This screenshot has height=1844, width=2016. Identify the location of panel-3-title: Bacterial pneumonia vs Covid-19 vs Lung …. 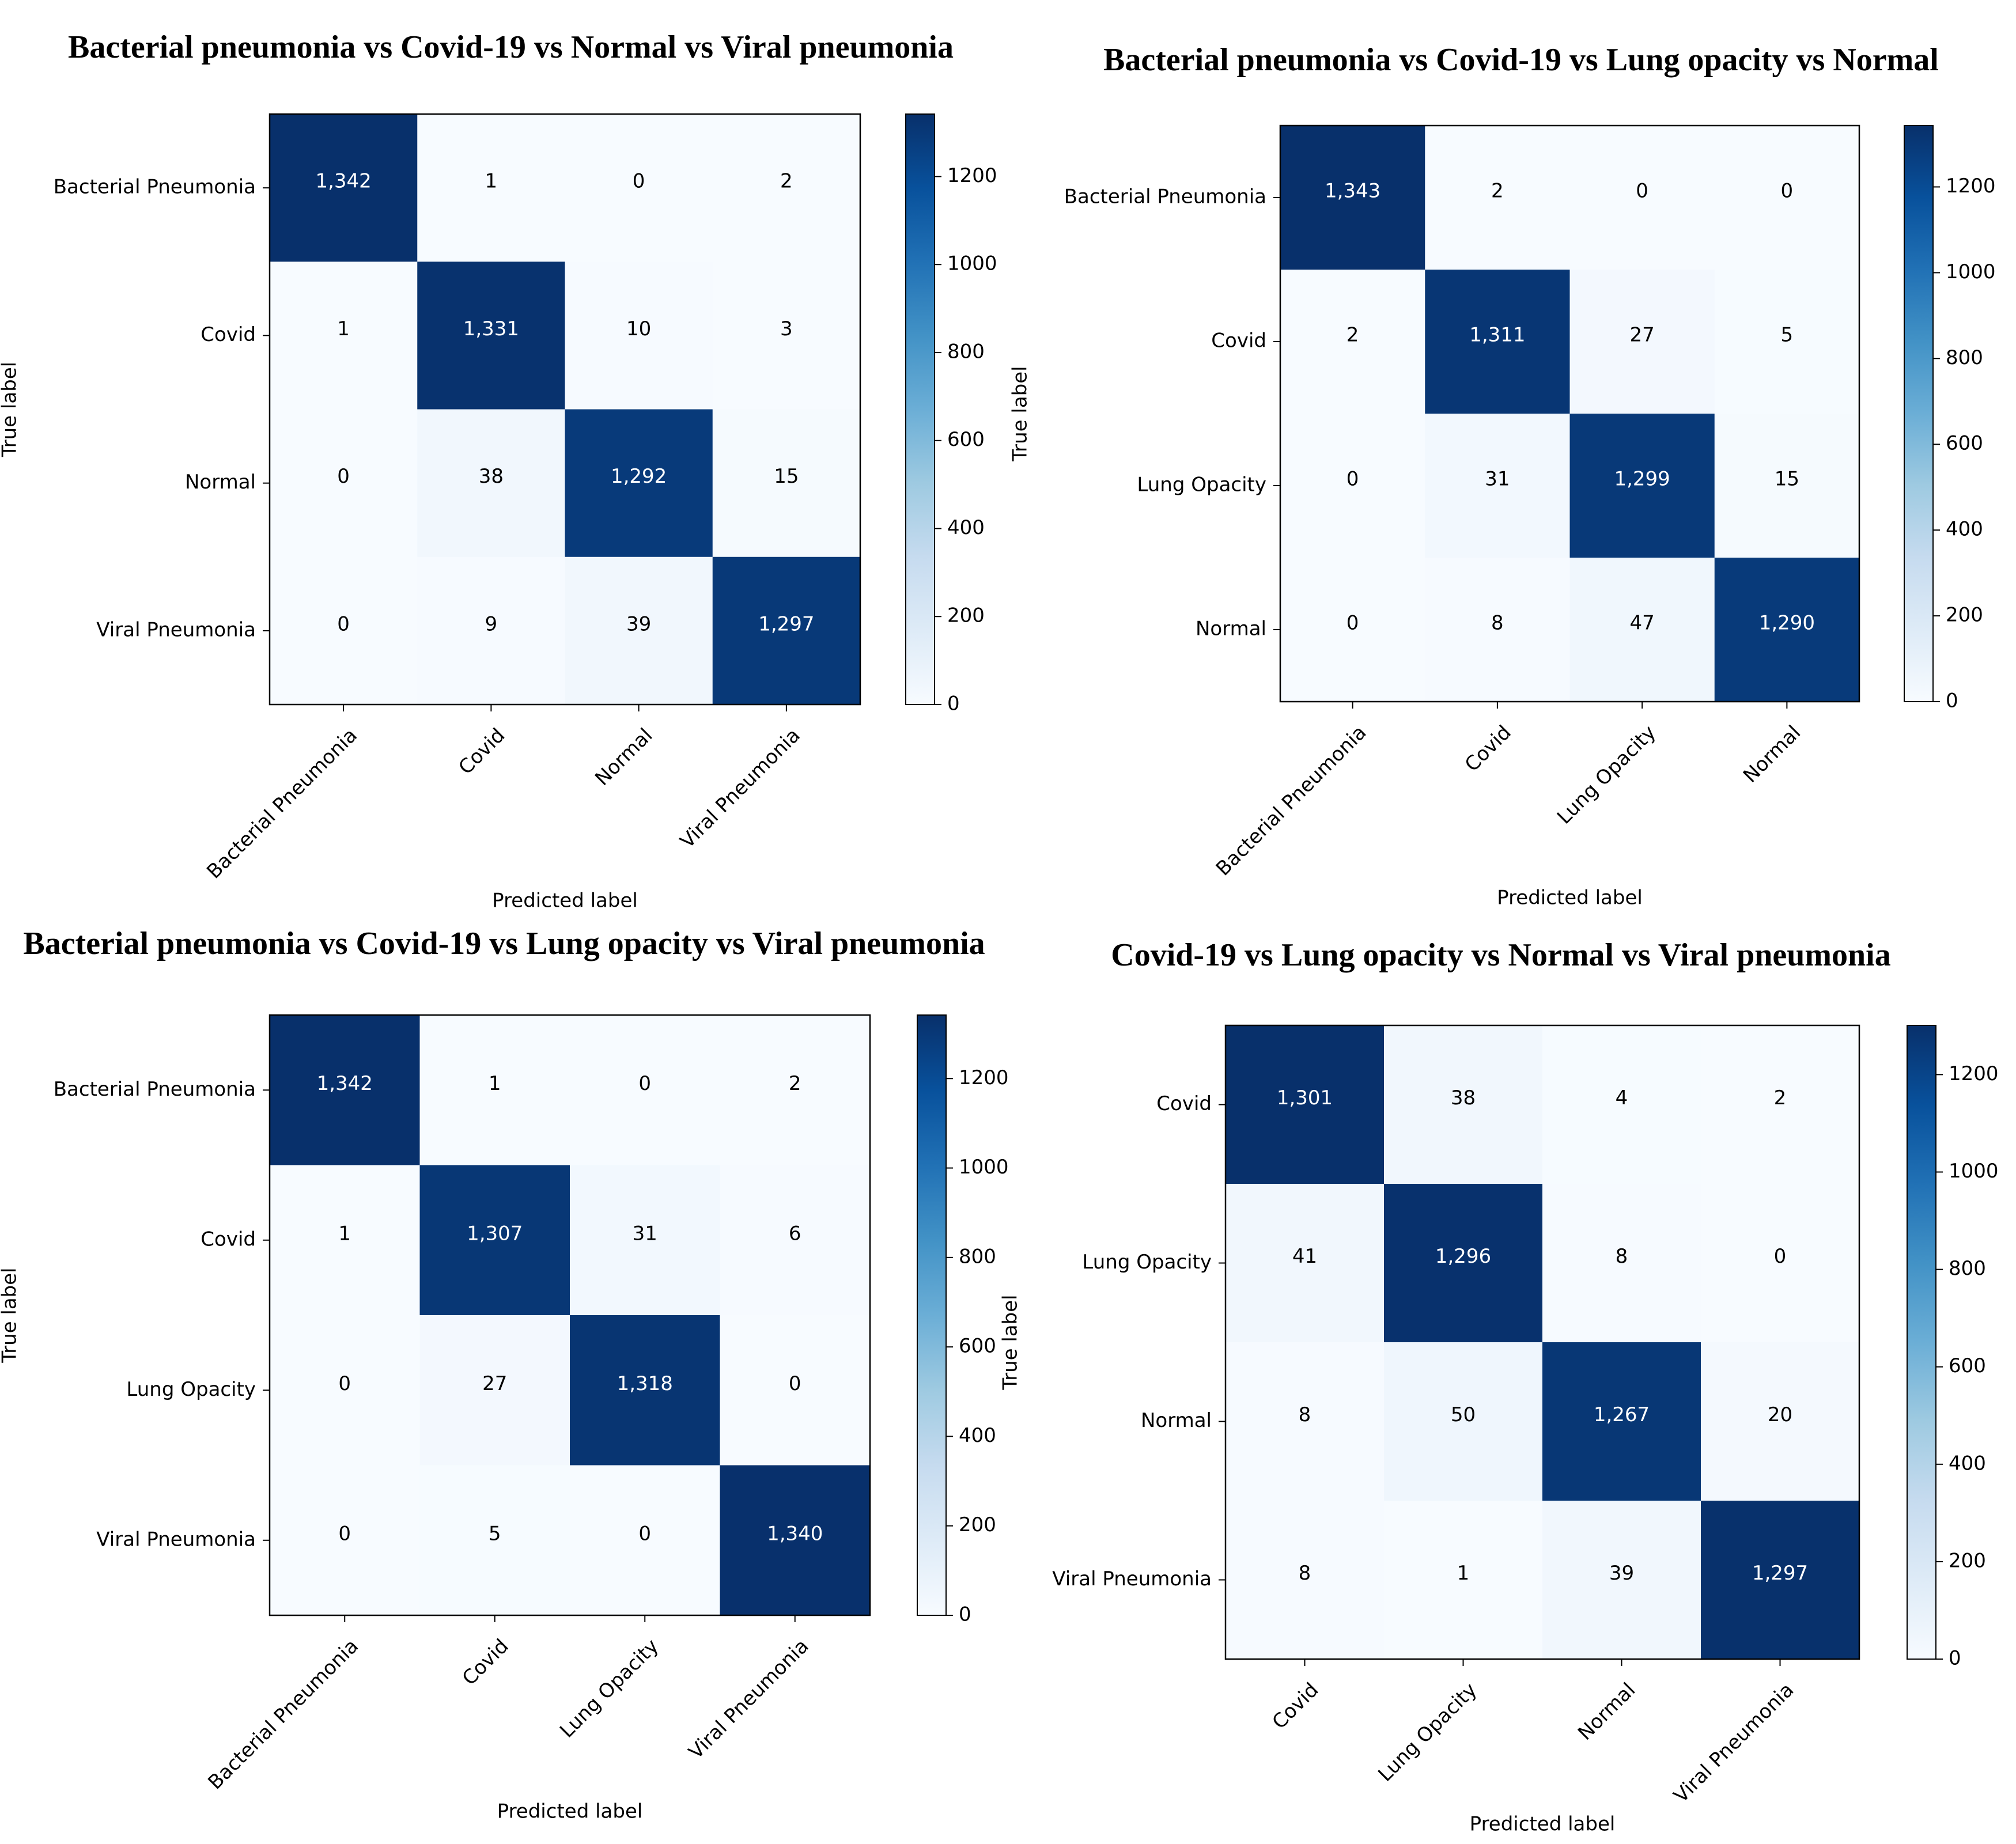
(504, 944).